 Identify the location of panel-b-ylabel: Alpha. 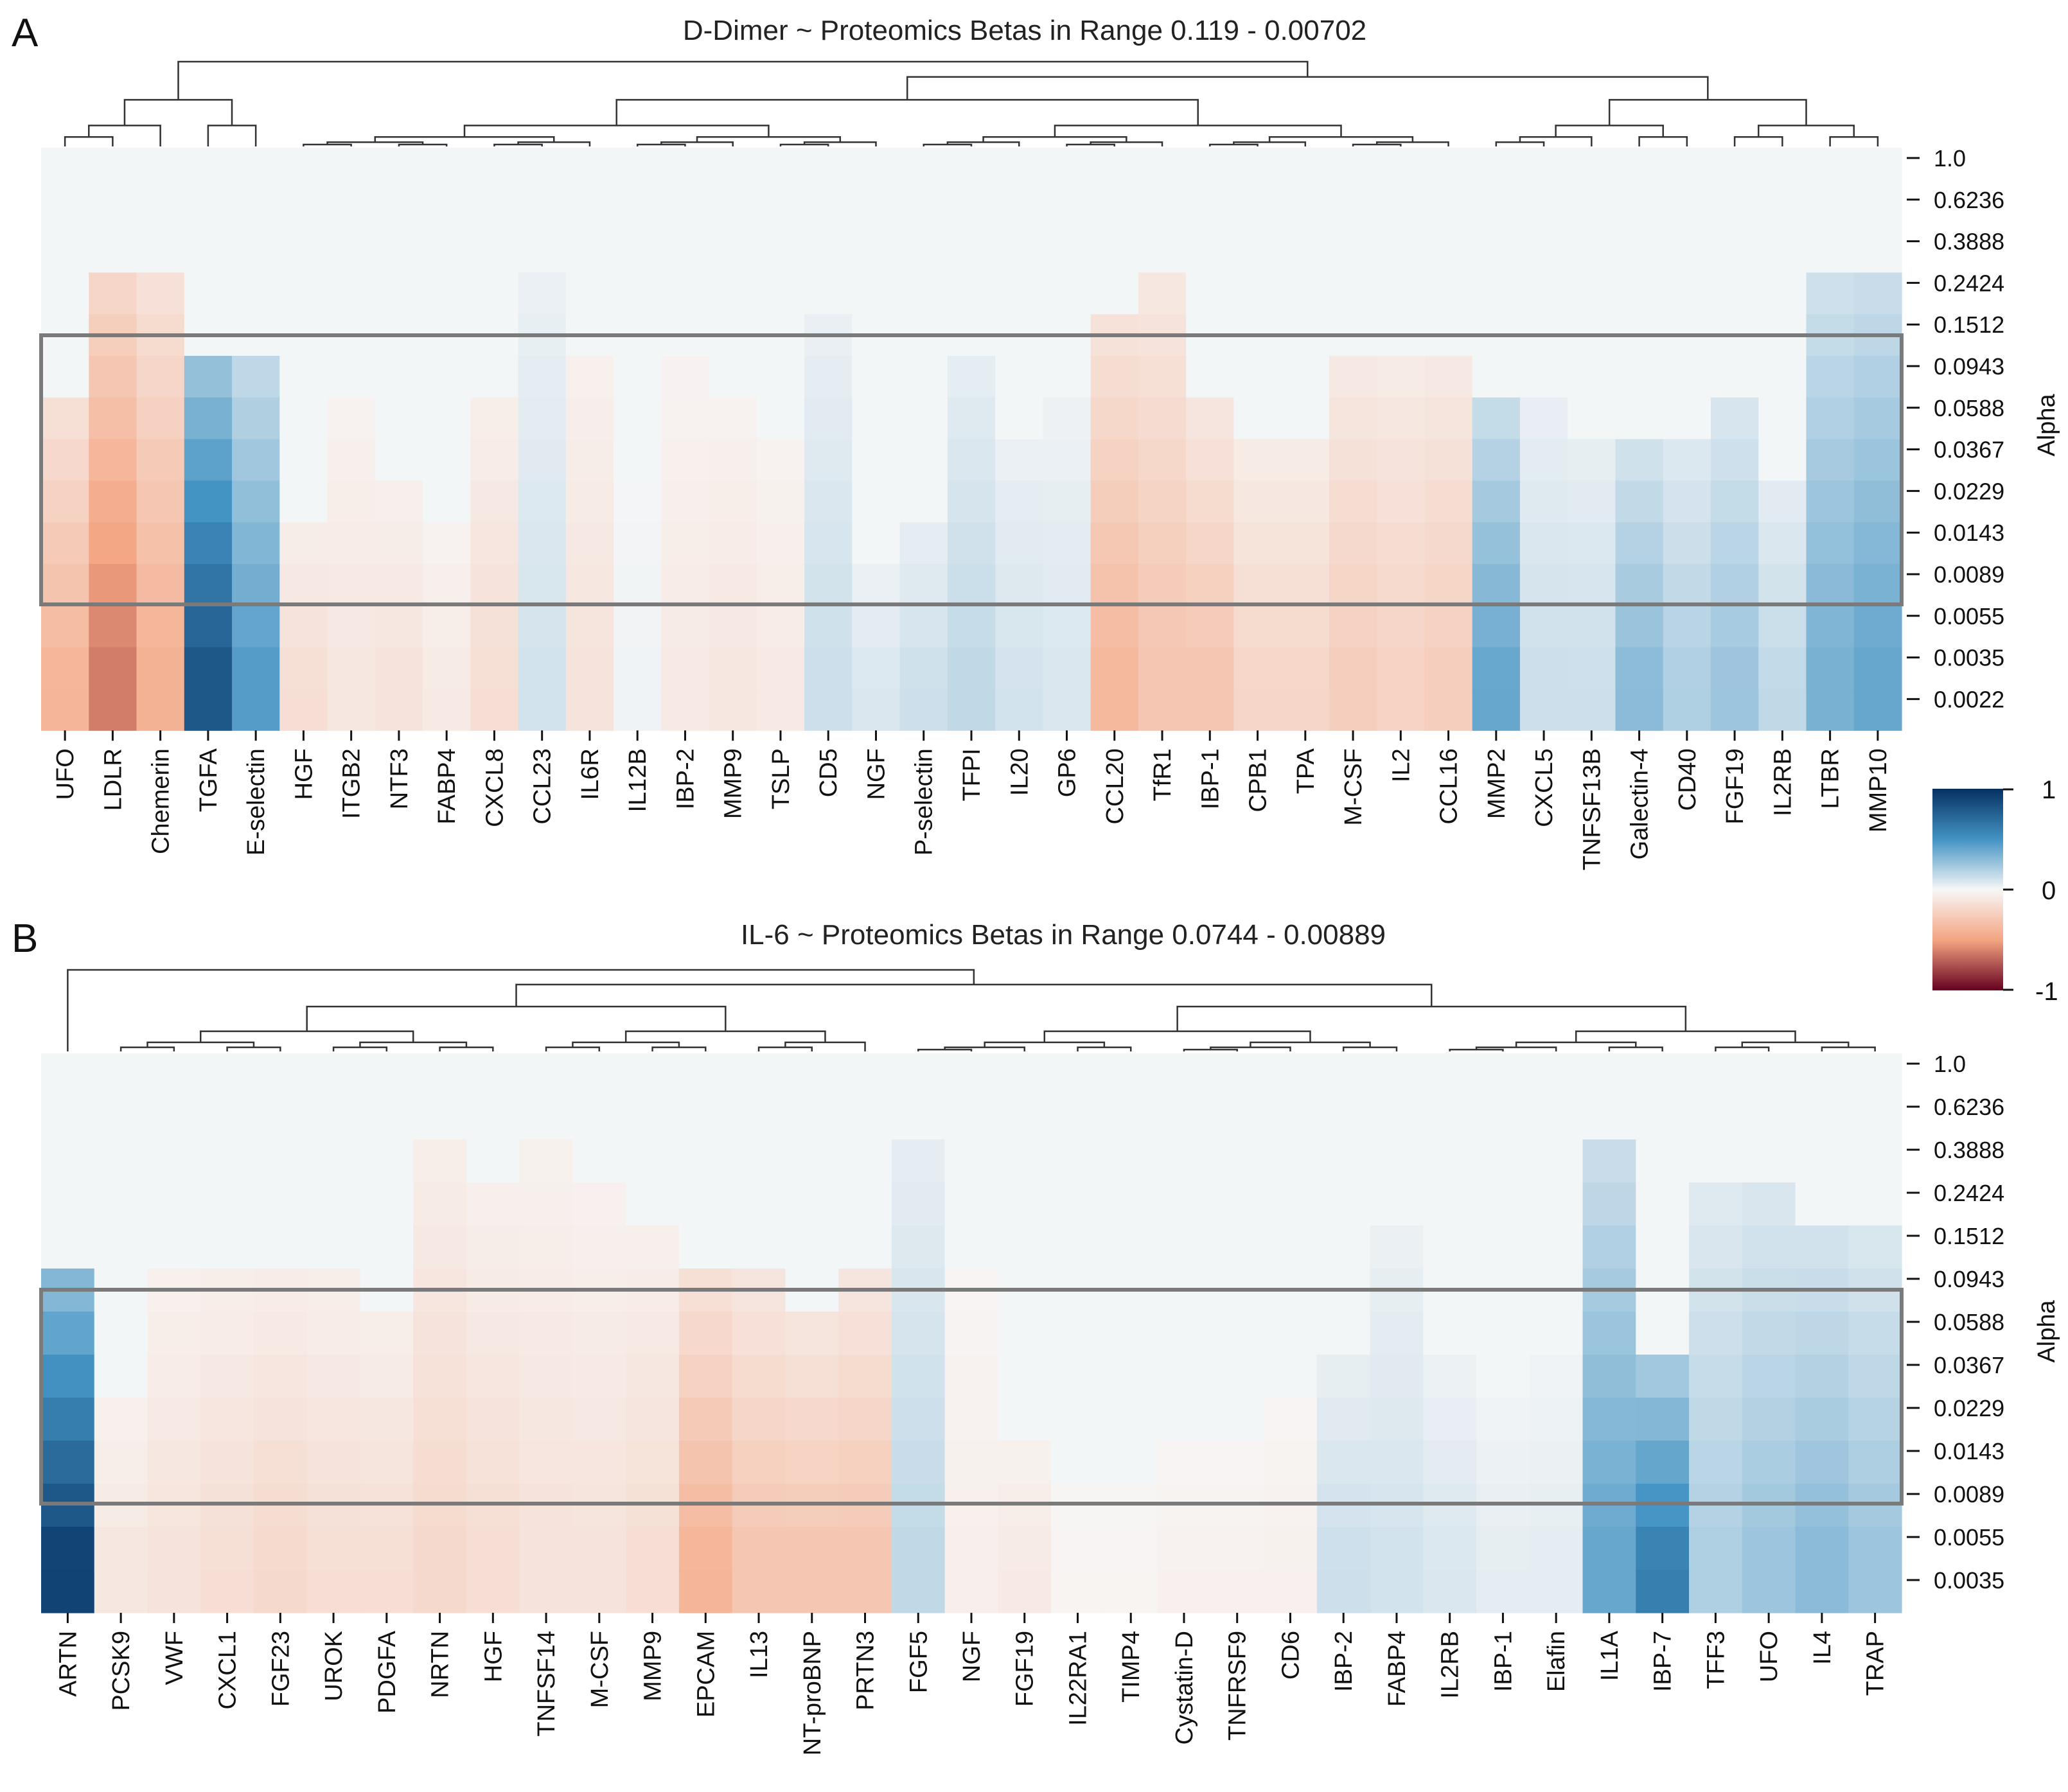
(2046, 1331).